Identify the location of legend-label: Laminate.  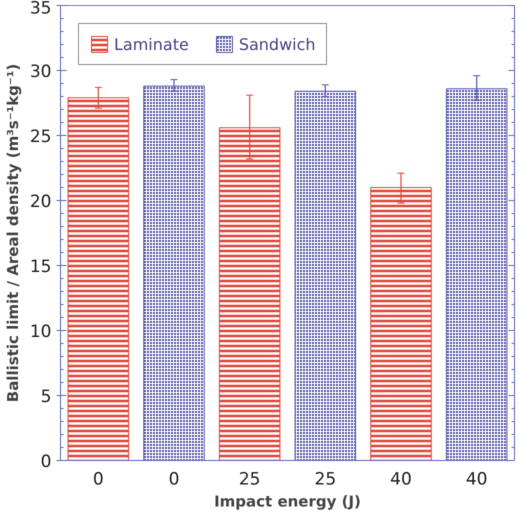
(151, 44).